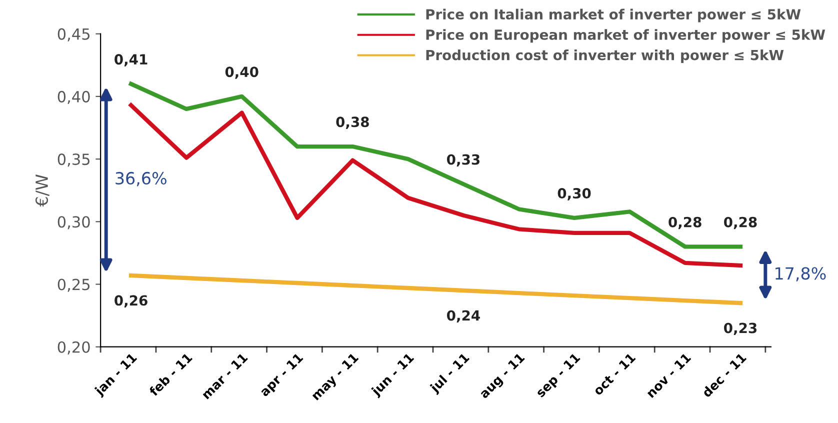 The height and width of the screenshot is (423, 838). What do you see at coordinates (282, 375) in the screenshot?
I see `x-tick-label: apr - 11` at bounding box center [282, 375].